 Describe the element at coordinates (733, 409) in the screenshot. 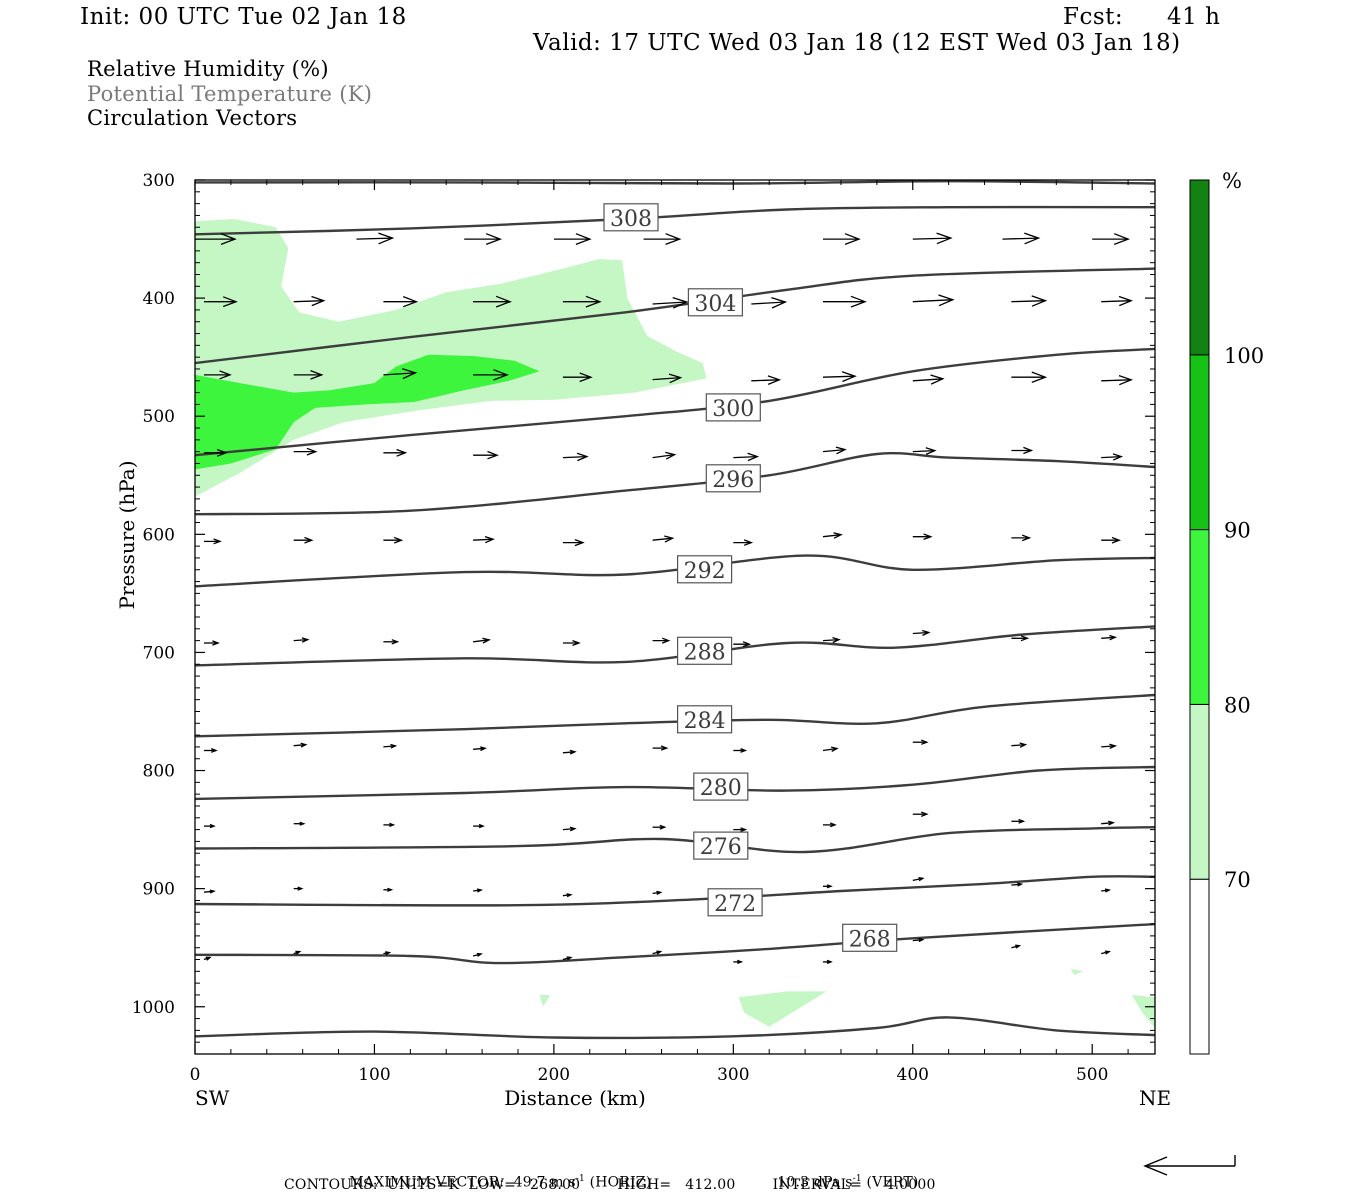

I see `contour-label-text: 300` at that location.